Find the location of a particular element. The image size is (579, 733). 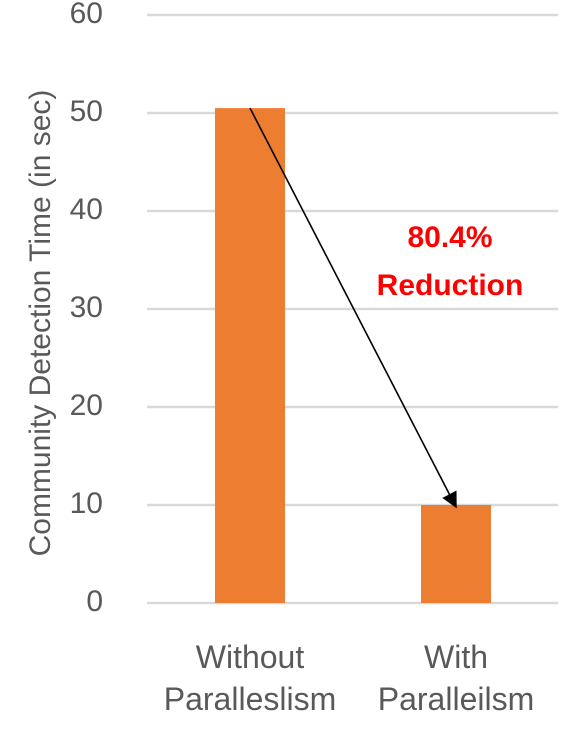

x-axis-categories: Without Paralleslism With Paralleilsm is located at coordinates (349, 678).